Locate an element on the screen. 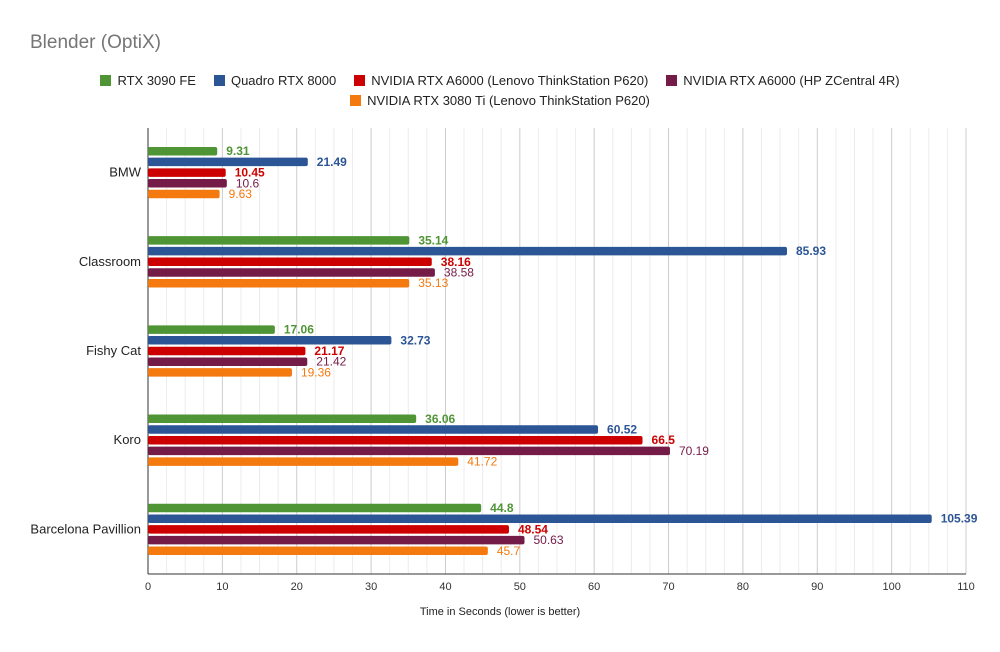 The image size is (1000, 652). chart-title: Blender (OptiX) is located at coordinates (95, 42).